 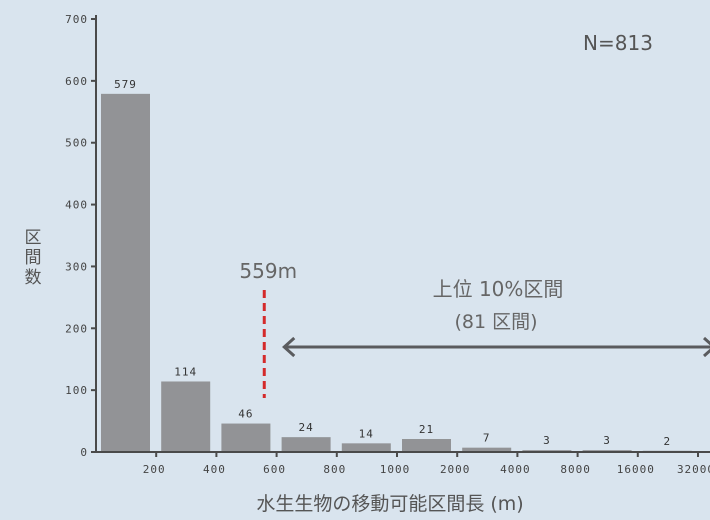 What do you see at coordinates (268, 271) in the screenshot?
I see `threshold-label: 559m` at bounding box center [268, 271].